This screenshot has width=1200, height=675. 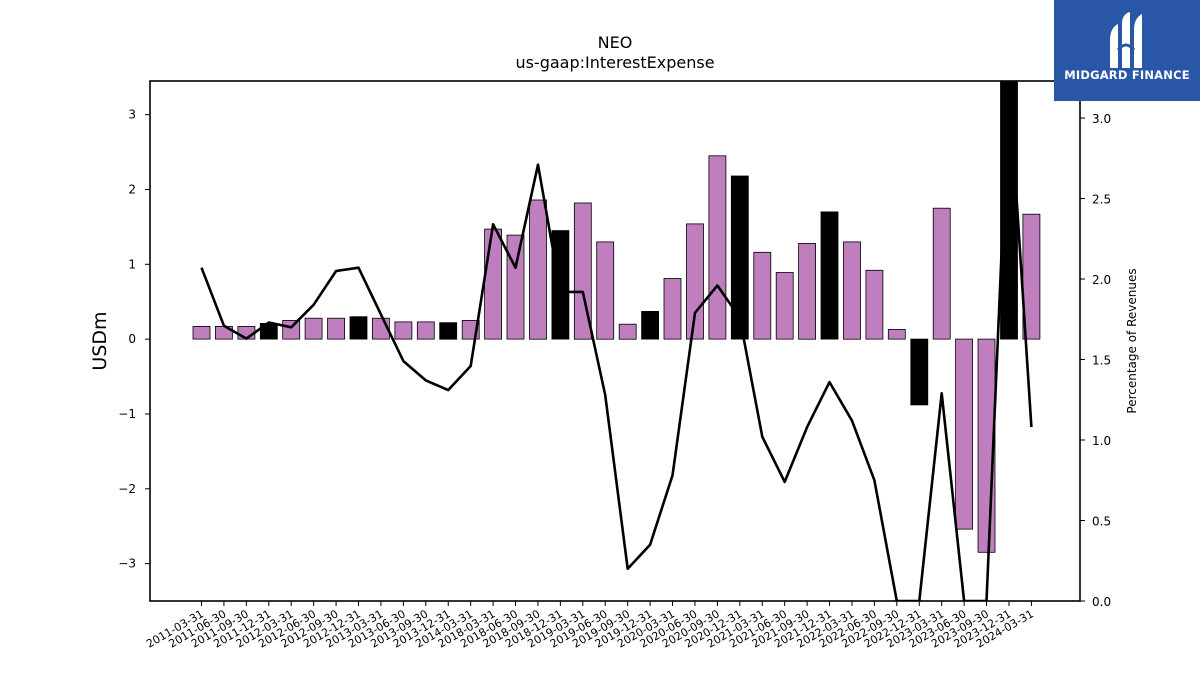 I want to click on y2-tick-label: 3.0, so click(x=1101, y=119).